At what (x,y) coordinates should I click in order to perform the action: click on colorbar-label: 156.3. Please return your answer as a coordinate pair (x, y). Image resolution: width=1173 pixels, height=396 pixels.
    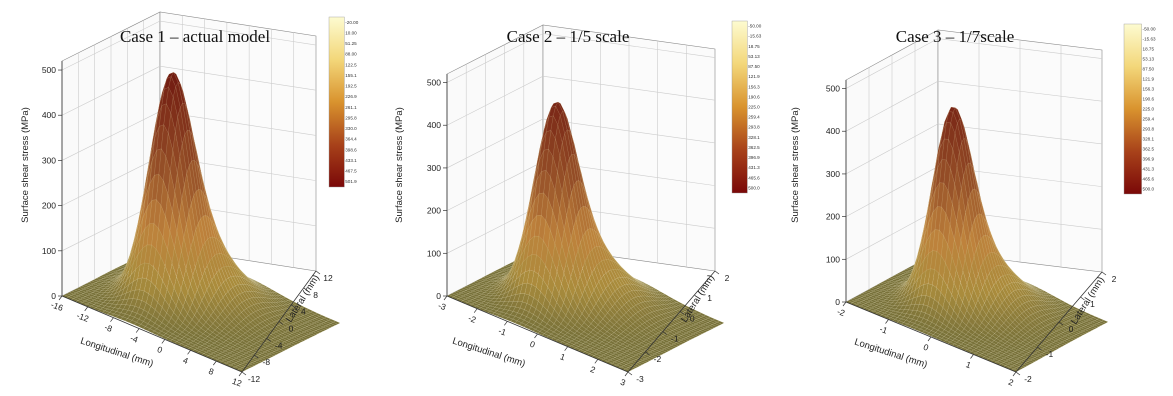
    Looking at the image, I should click on (754, 86).